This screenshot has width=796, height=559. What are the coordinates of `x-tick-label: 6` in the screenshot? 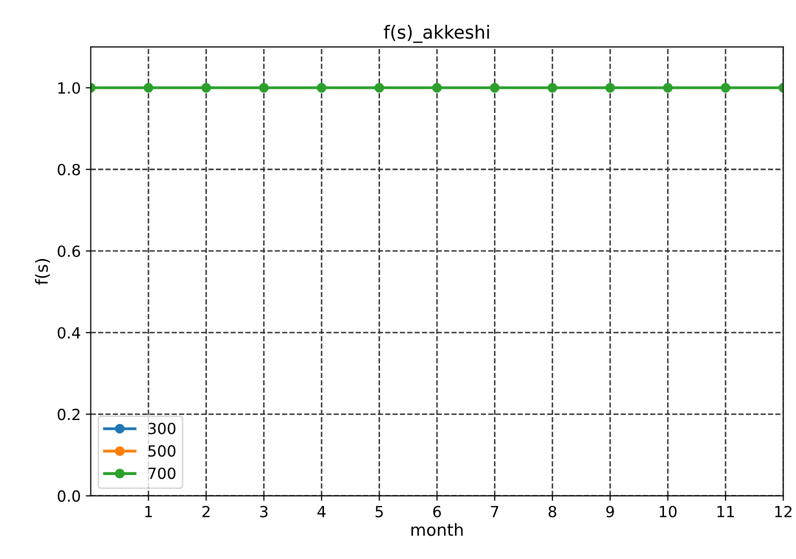 It's located at (437, 512).